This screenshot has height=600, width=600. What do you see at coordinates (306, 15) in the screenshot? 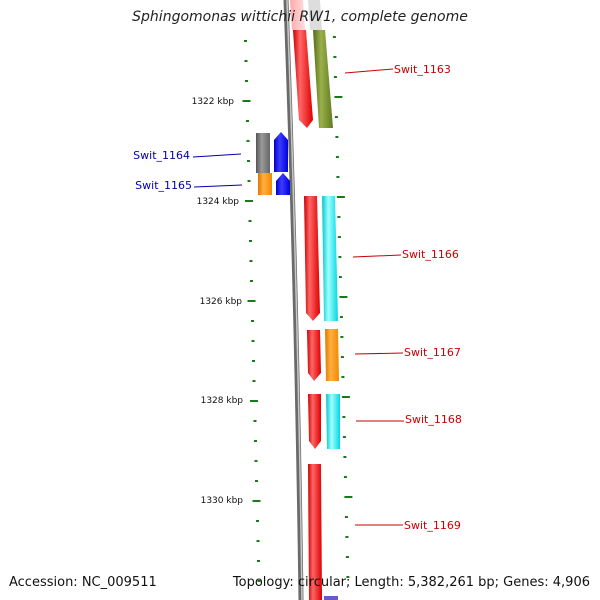
I see `gene-top-partial` at bounding box center [306, 15].